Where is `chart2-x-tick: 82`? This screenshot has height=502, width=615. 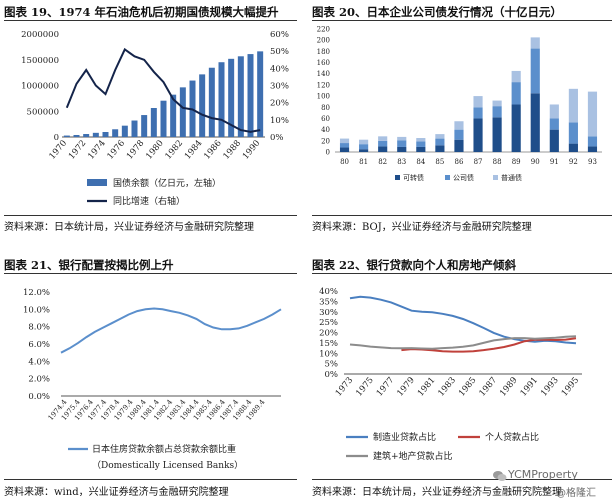 chart2-x-tick: 82 is located at coordinates (382, 162).